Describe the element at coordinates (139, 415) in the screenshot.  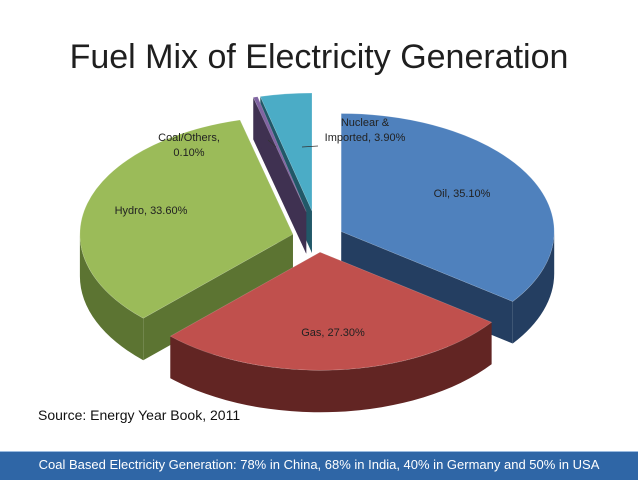
I see `source-note: Source: Energy Year Book, 2011` at that location.